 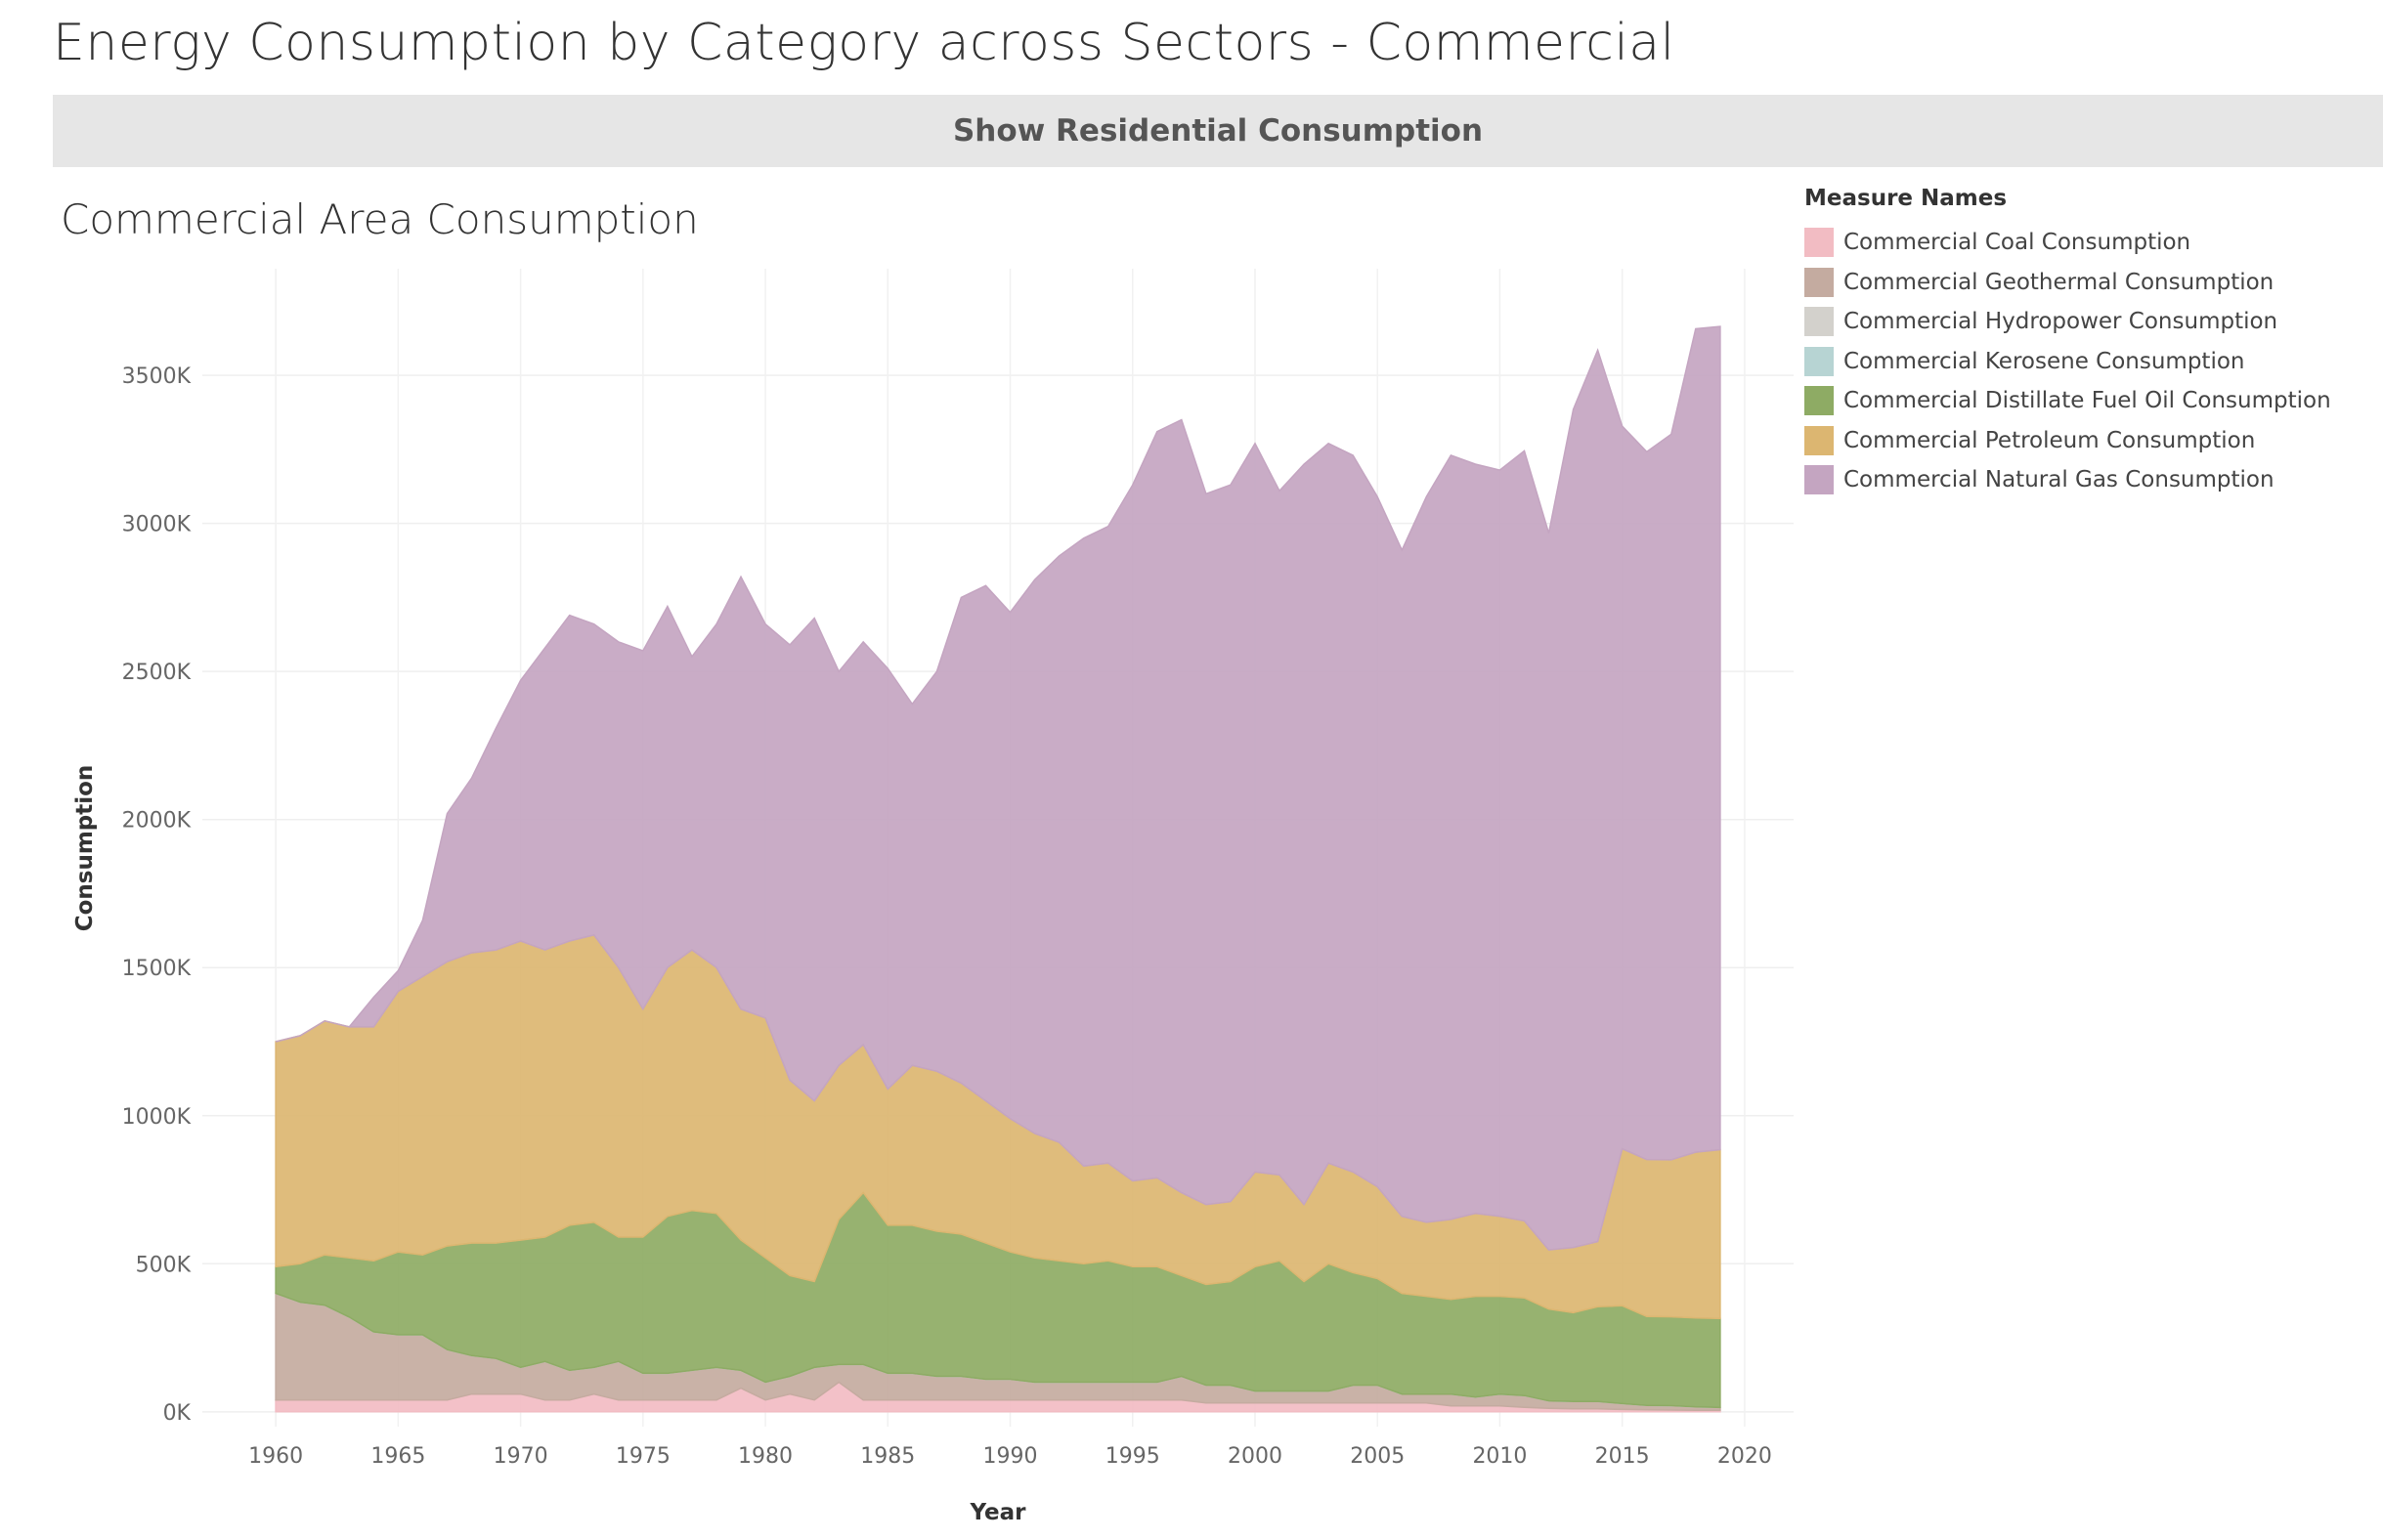 I want to click on legend-item: Commercial Natural Gas Consumption, so click(x=2087, y=480).